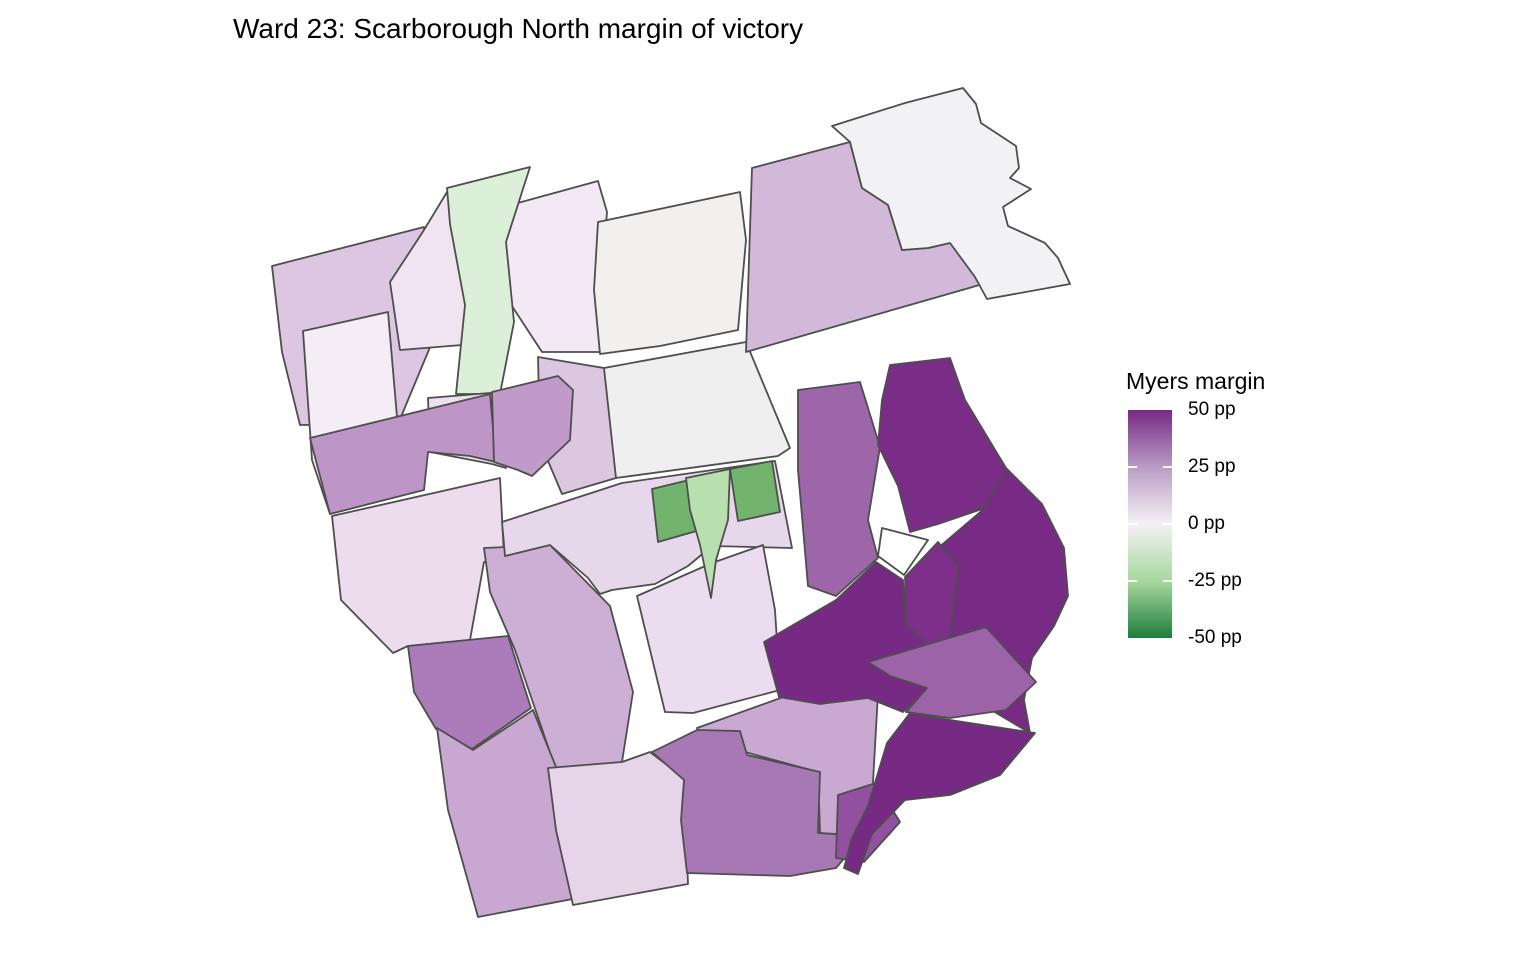 The height and width of the screenshot is (960, 1536). Describe the element at coordinates (670, 273) in the screenshot. I see `map-region-centre-white-north` at that location.